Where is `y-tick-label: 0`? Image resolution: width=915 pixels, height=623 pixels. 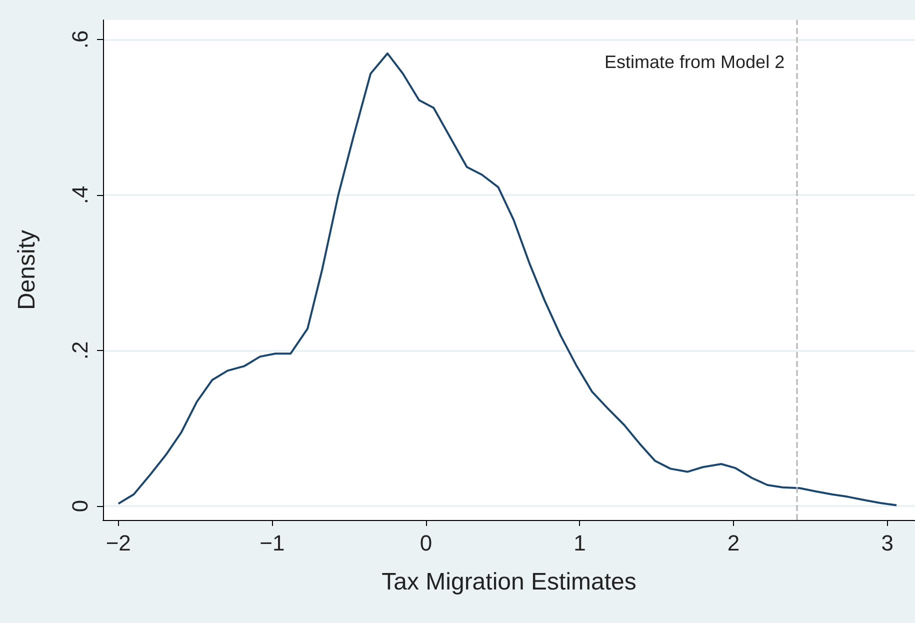
y-tick-label: 0 is located at coordinates (80, 506).